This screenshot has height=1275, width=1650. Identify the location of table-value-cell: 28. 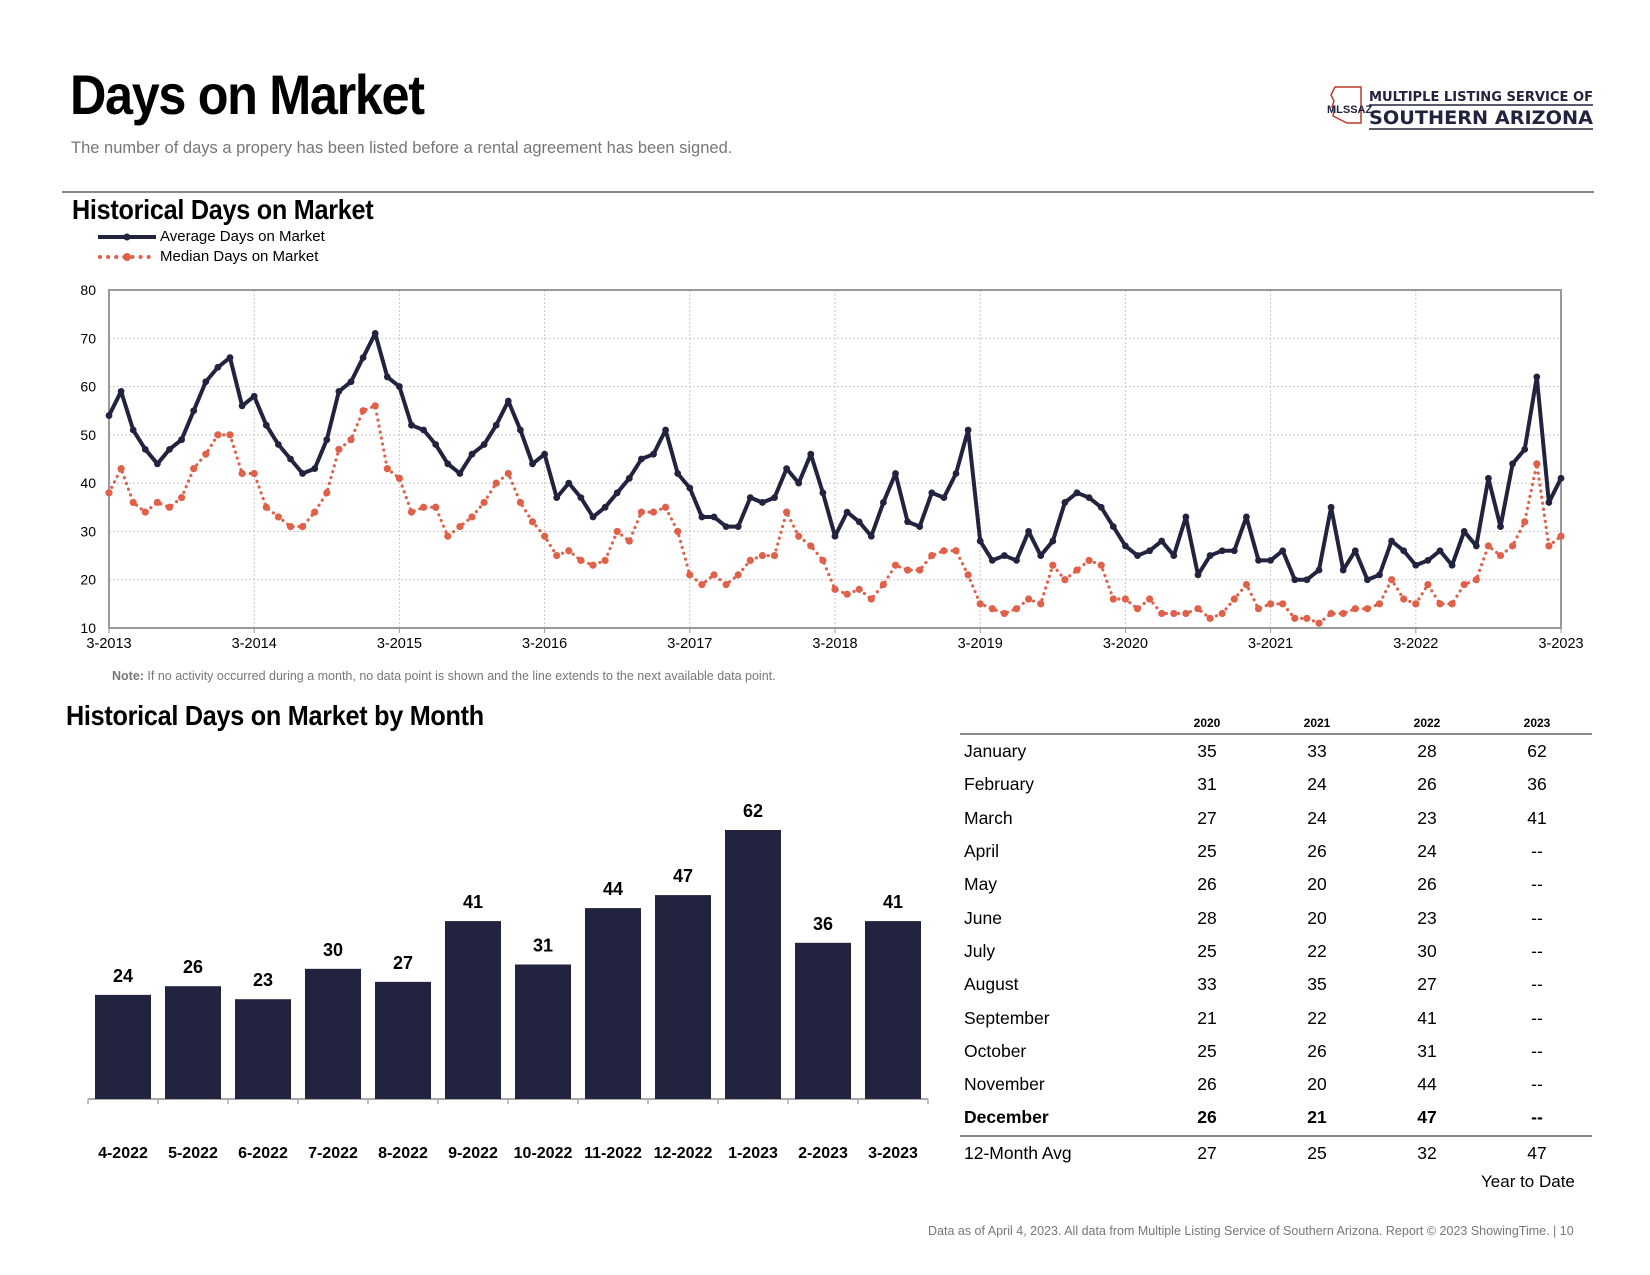
(1207, 917).